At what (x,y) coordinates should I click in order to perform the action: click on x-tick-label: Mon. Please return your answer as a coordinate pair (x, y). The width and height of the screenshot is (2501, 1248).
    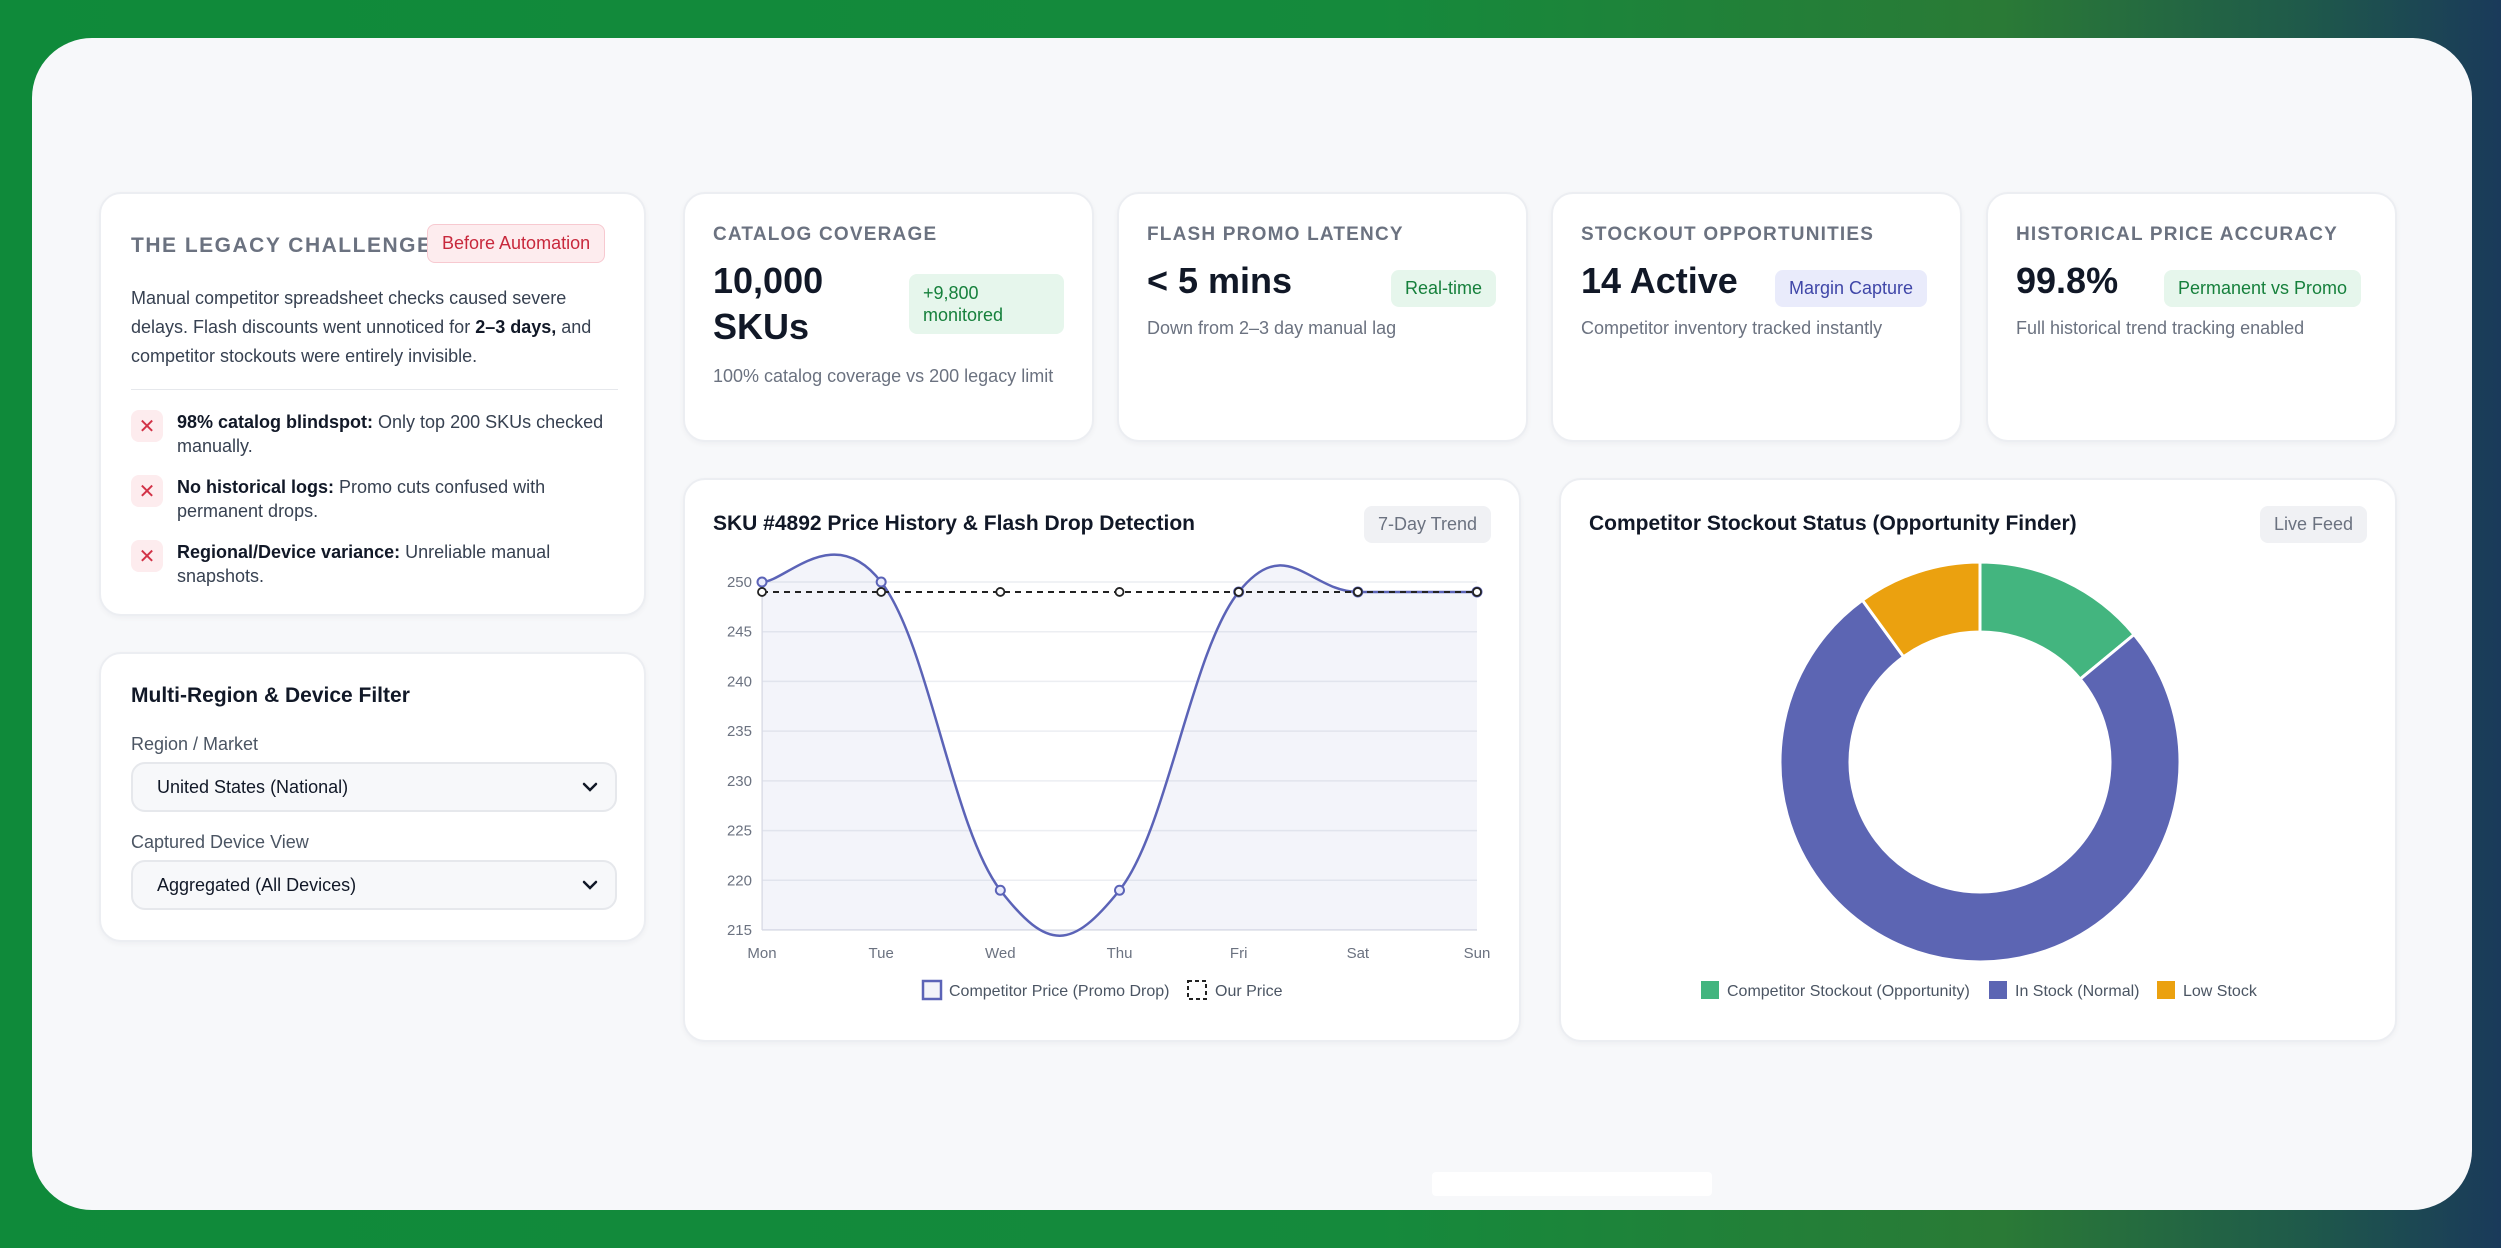
    Looking at the image, I should click on (761, 953).